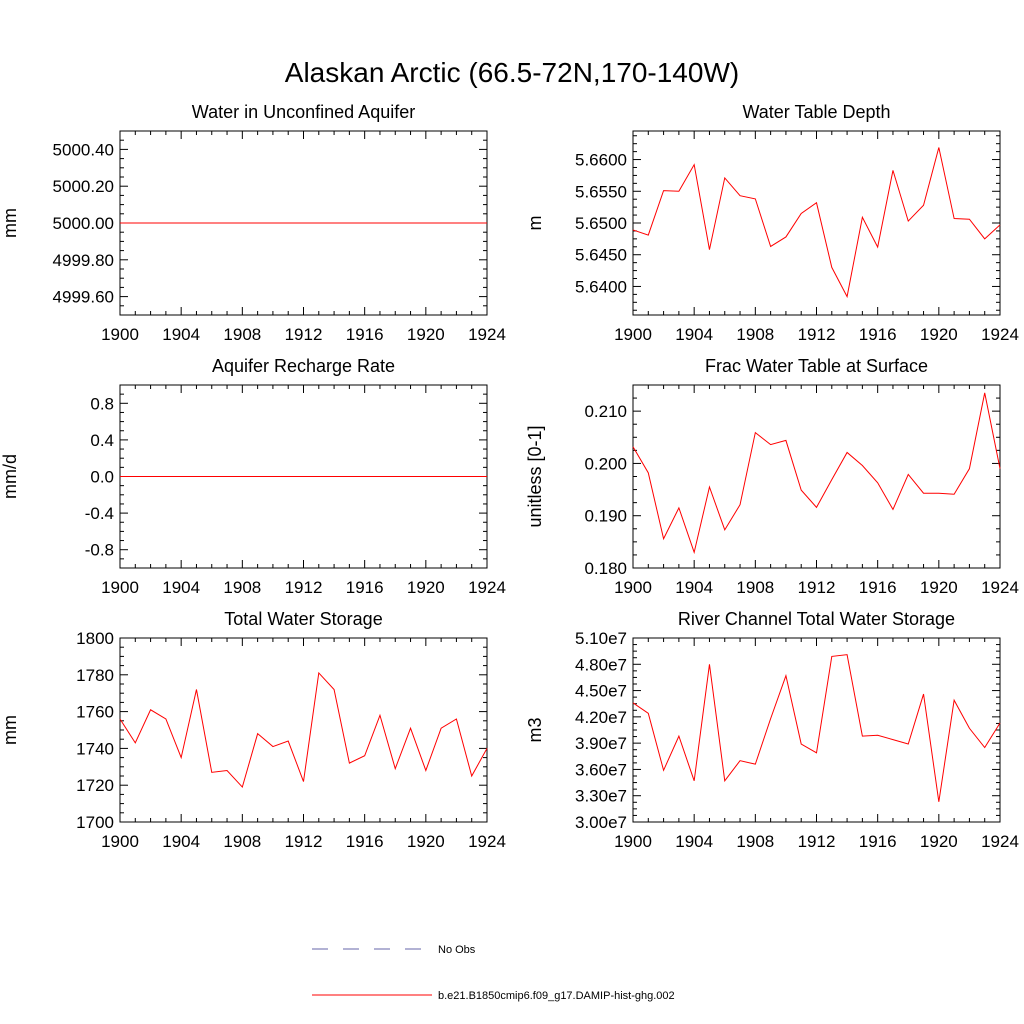 Image resolution: width=1024 pixels, height=1024 pixels. Describe the element at coordinates (601, 717) in the screenshot. I see `y-tick-label: 4.20e7` at that location.